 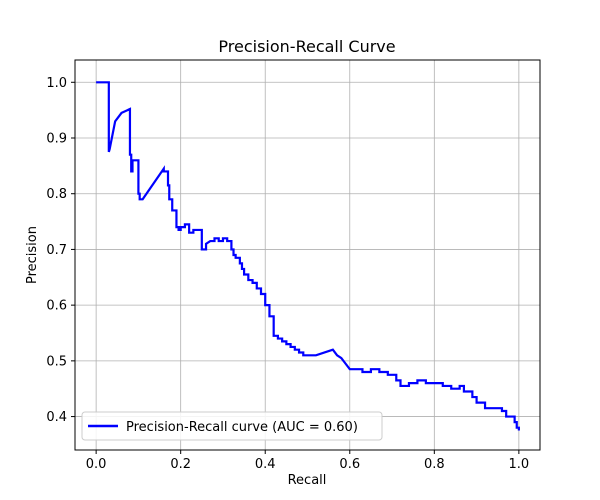 I want to click on x-axis-label: Recall, so click(x=307, y=480).